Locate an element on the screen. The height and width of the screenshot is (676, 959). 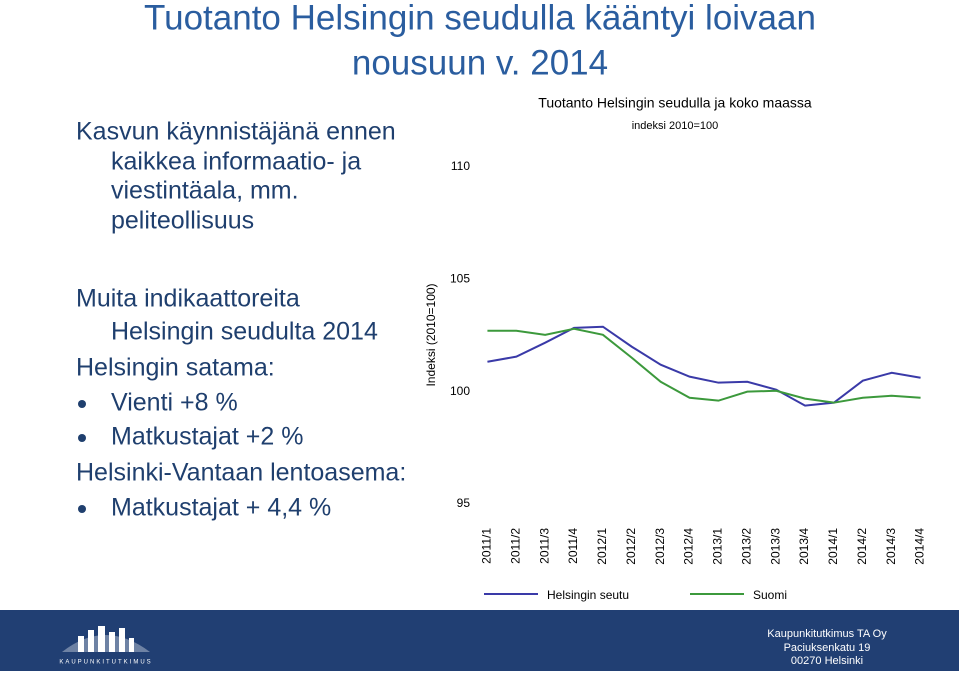
x-tick-label: 2013/1 is located at coordinates (718, 546).